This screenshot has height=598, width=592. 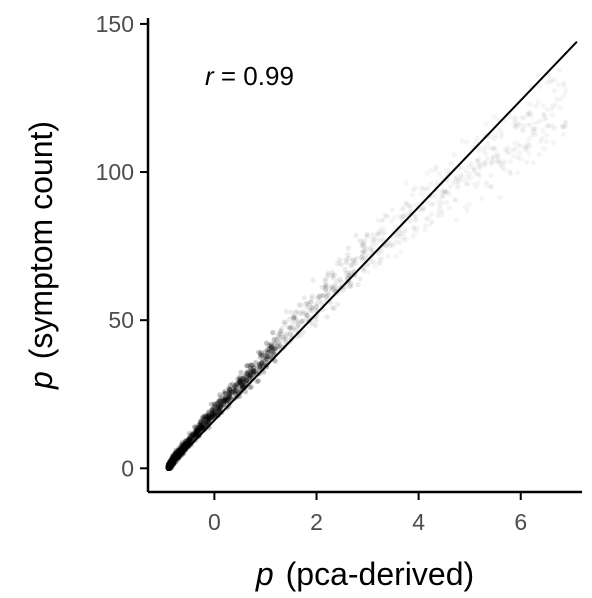 I want to click on x-axis-desc: (pca-derived), so click(x=380, y=574).